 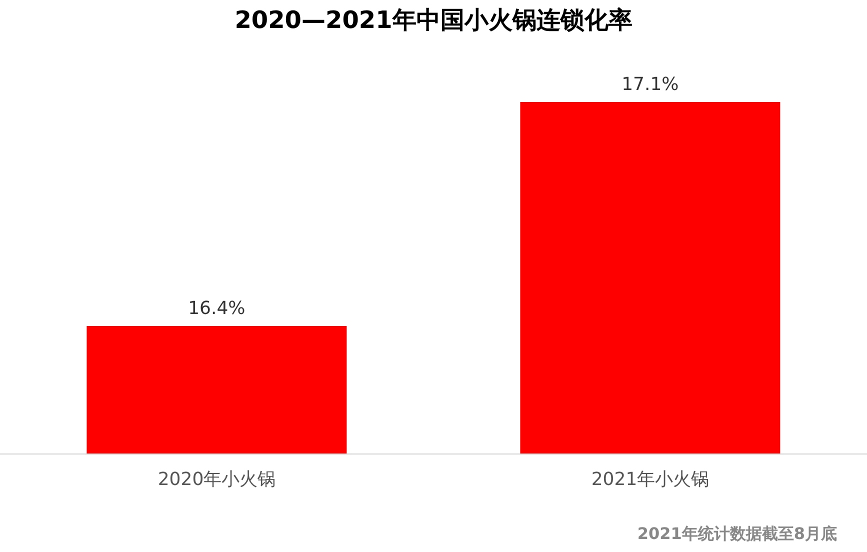 What do you see at coordinates (217, 479) in the screenshot?
I see `x-tick-label: 2020年小火锅` at bounding box center [217, 479].